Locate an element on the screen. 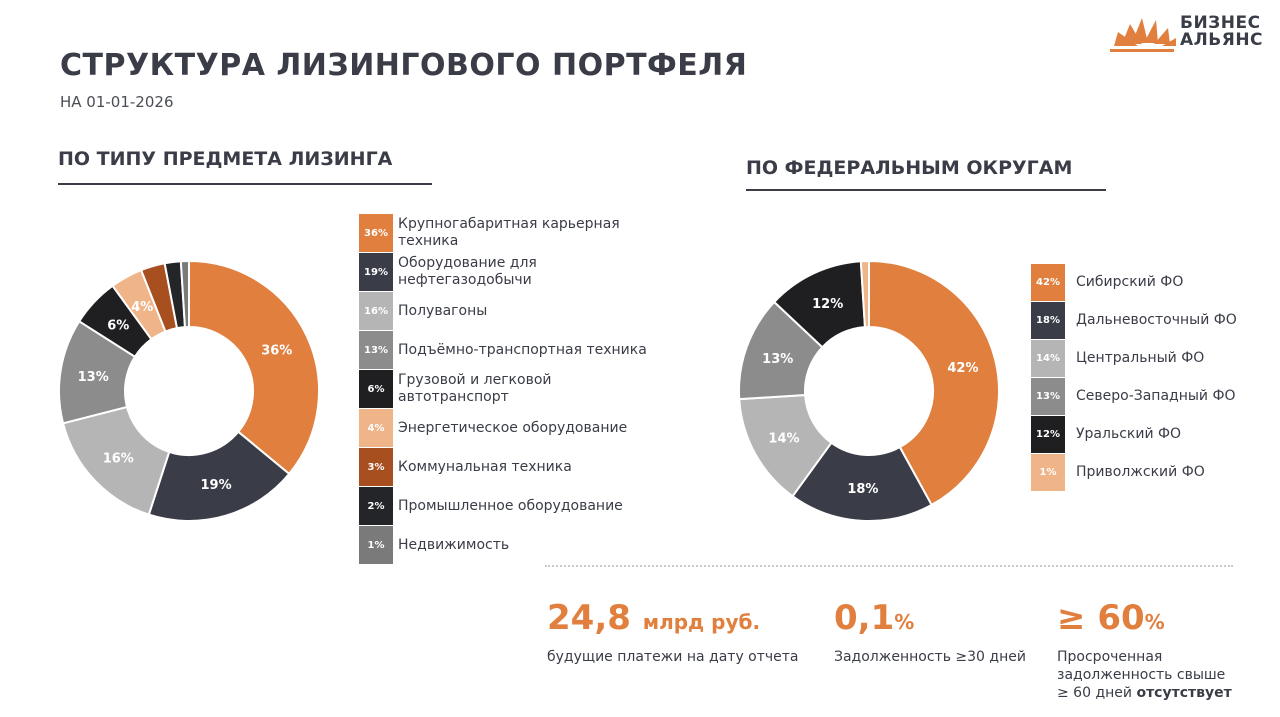 This screenshot has width=1280, height=717. legend-0-swatch: 4% is located at coordinates (376, 428).